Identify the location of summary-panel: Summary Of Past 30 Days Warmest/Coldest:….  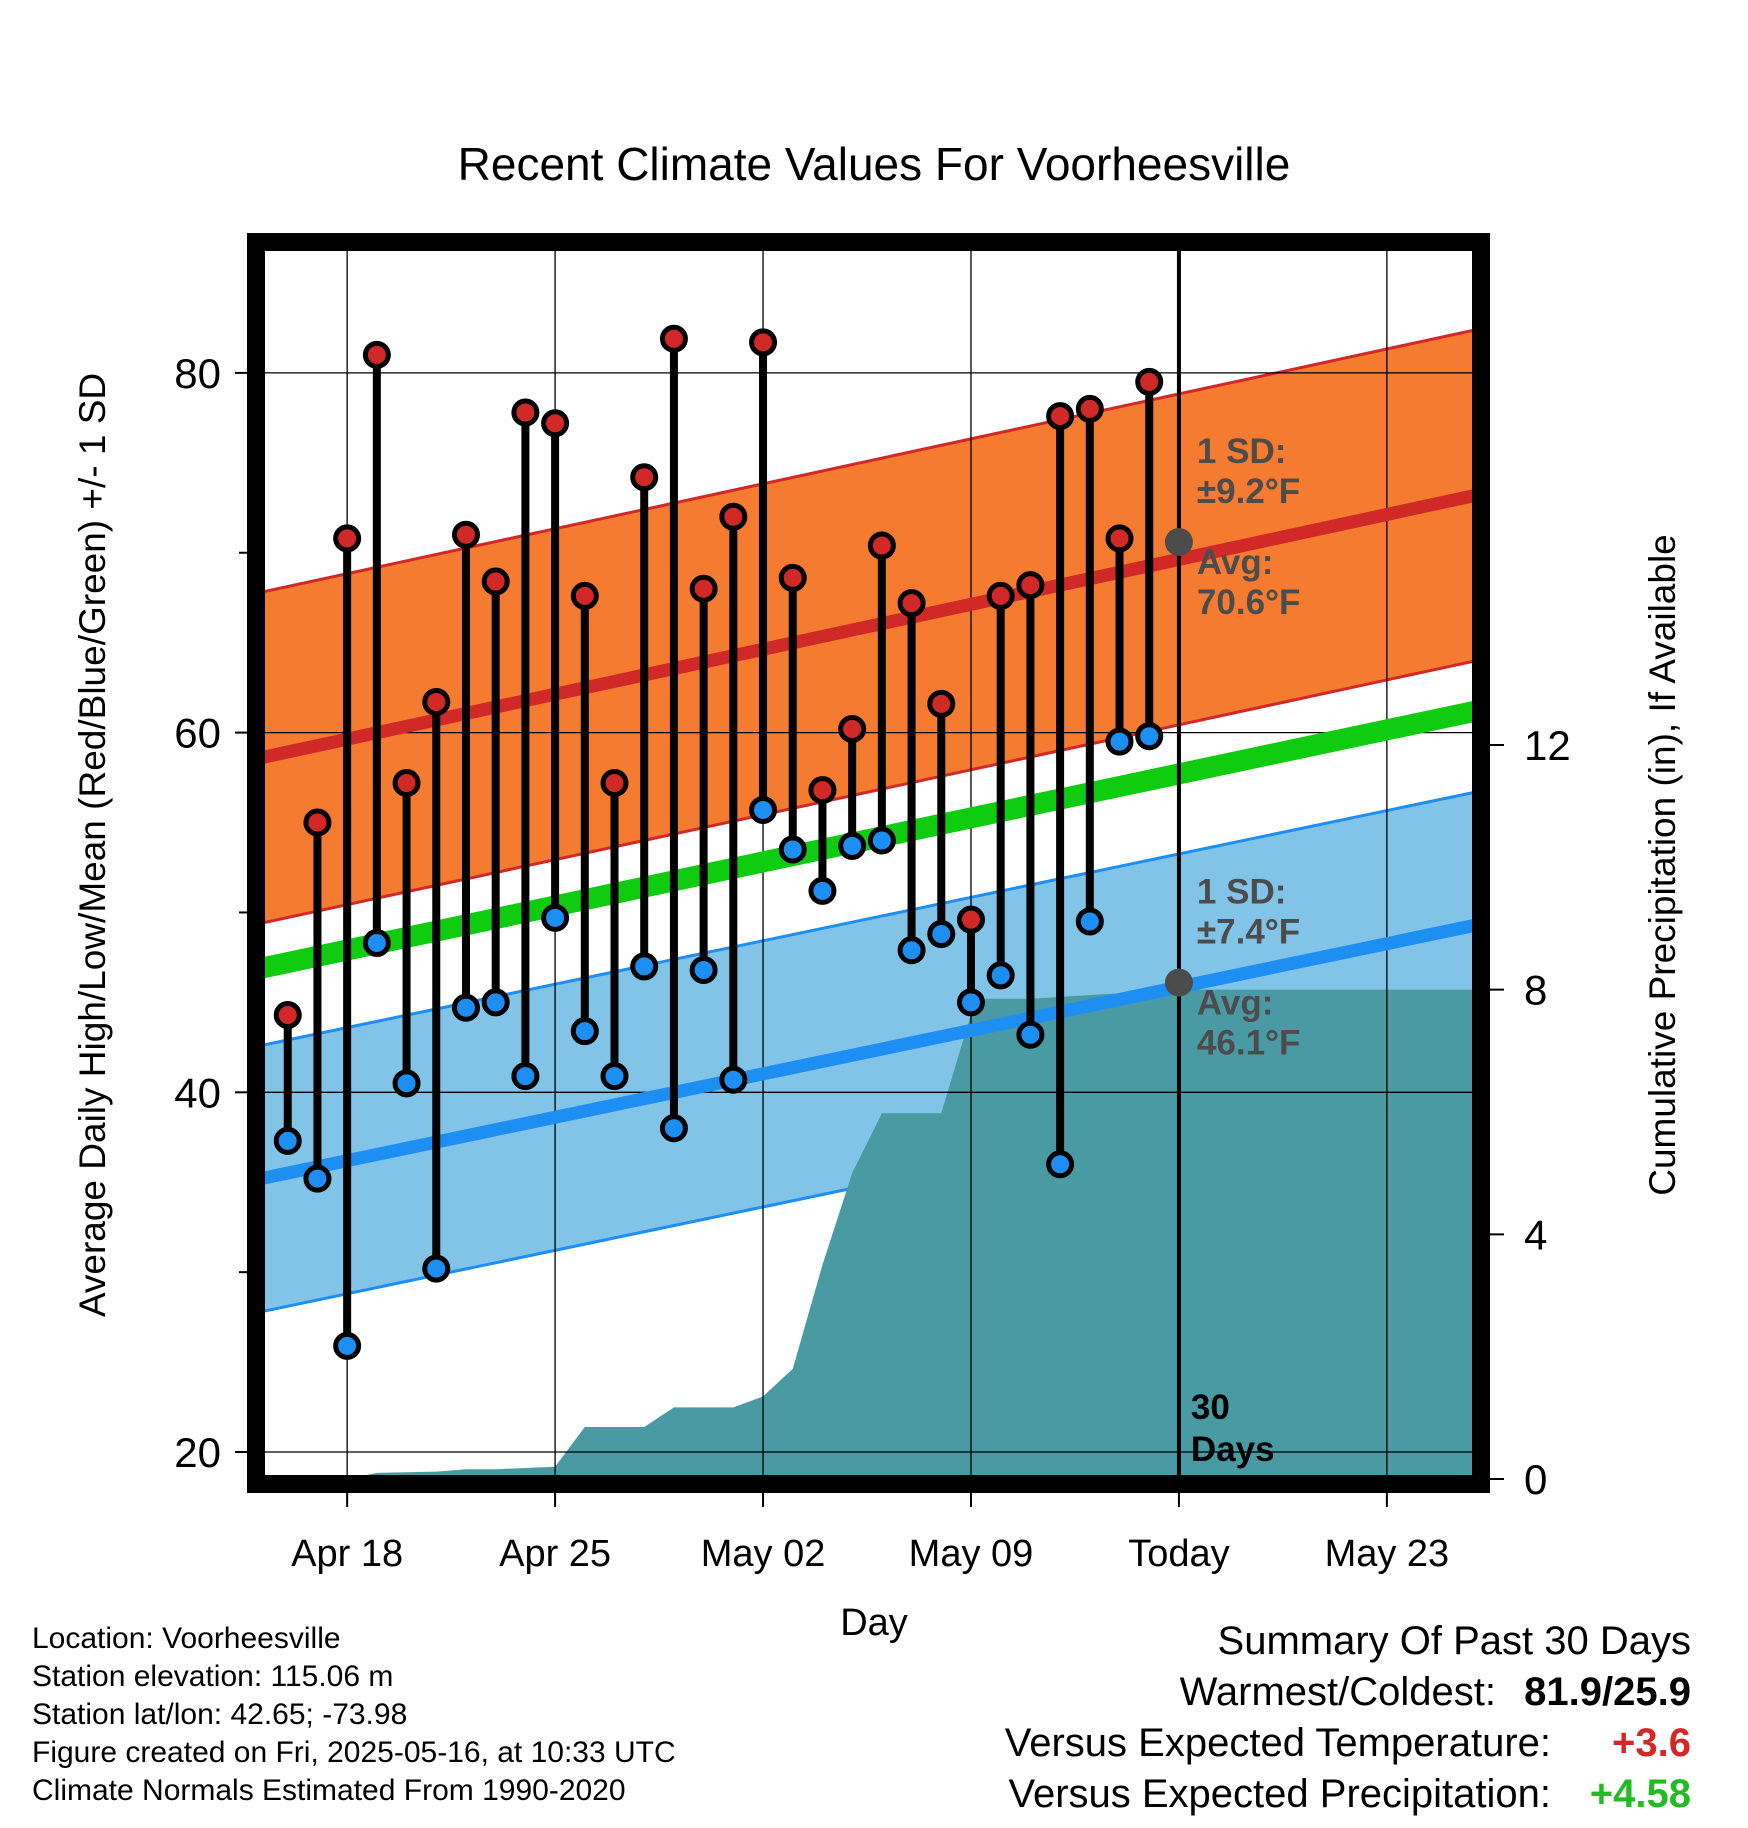
(1348, 1718).